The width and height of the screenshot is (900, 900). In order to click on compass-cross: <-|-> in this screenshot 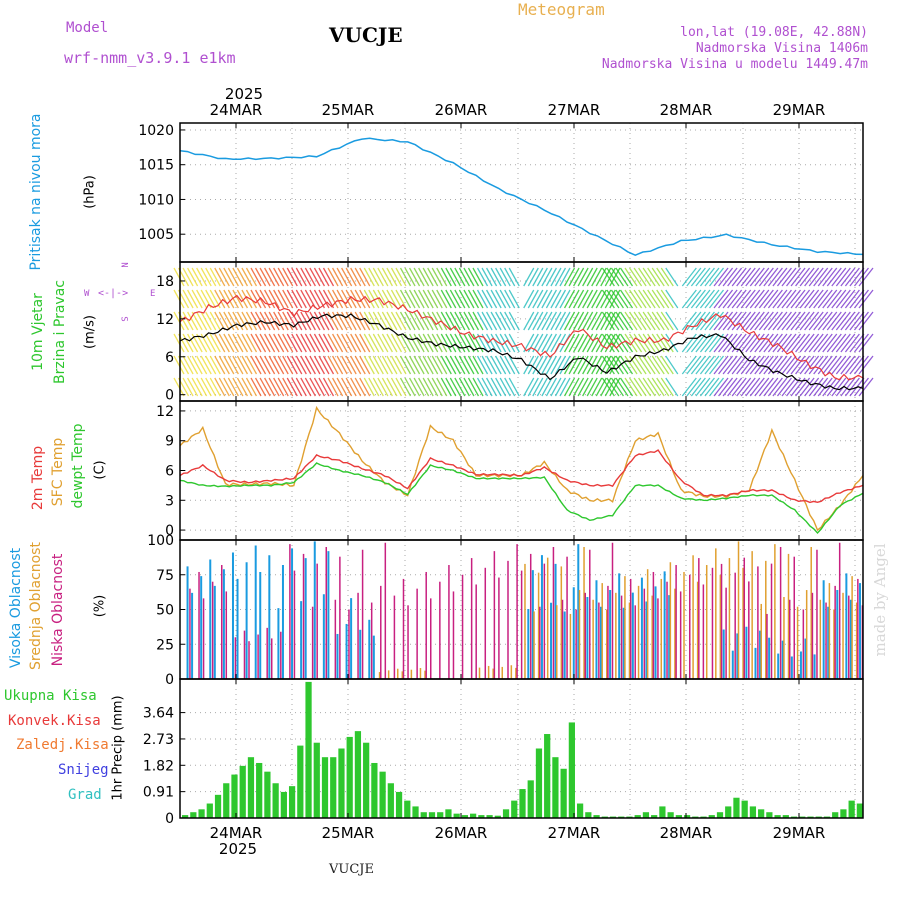, I will do `click(113, 293)`.